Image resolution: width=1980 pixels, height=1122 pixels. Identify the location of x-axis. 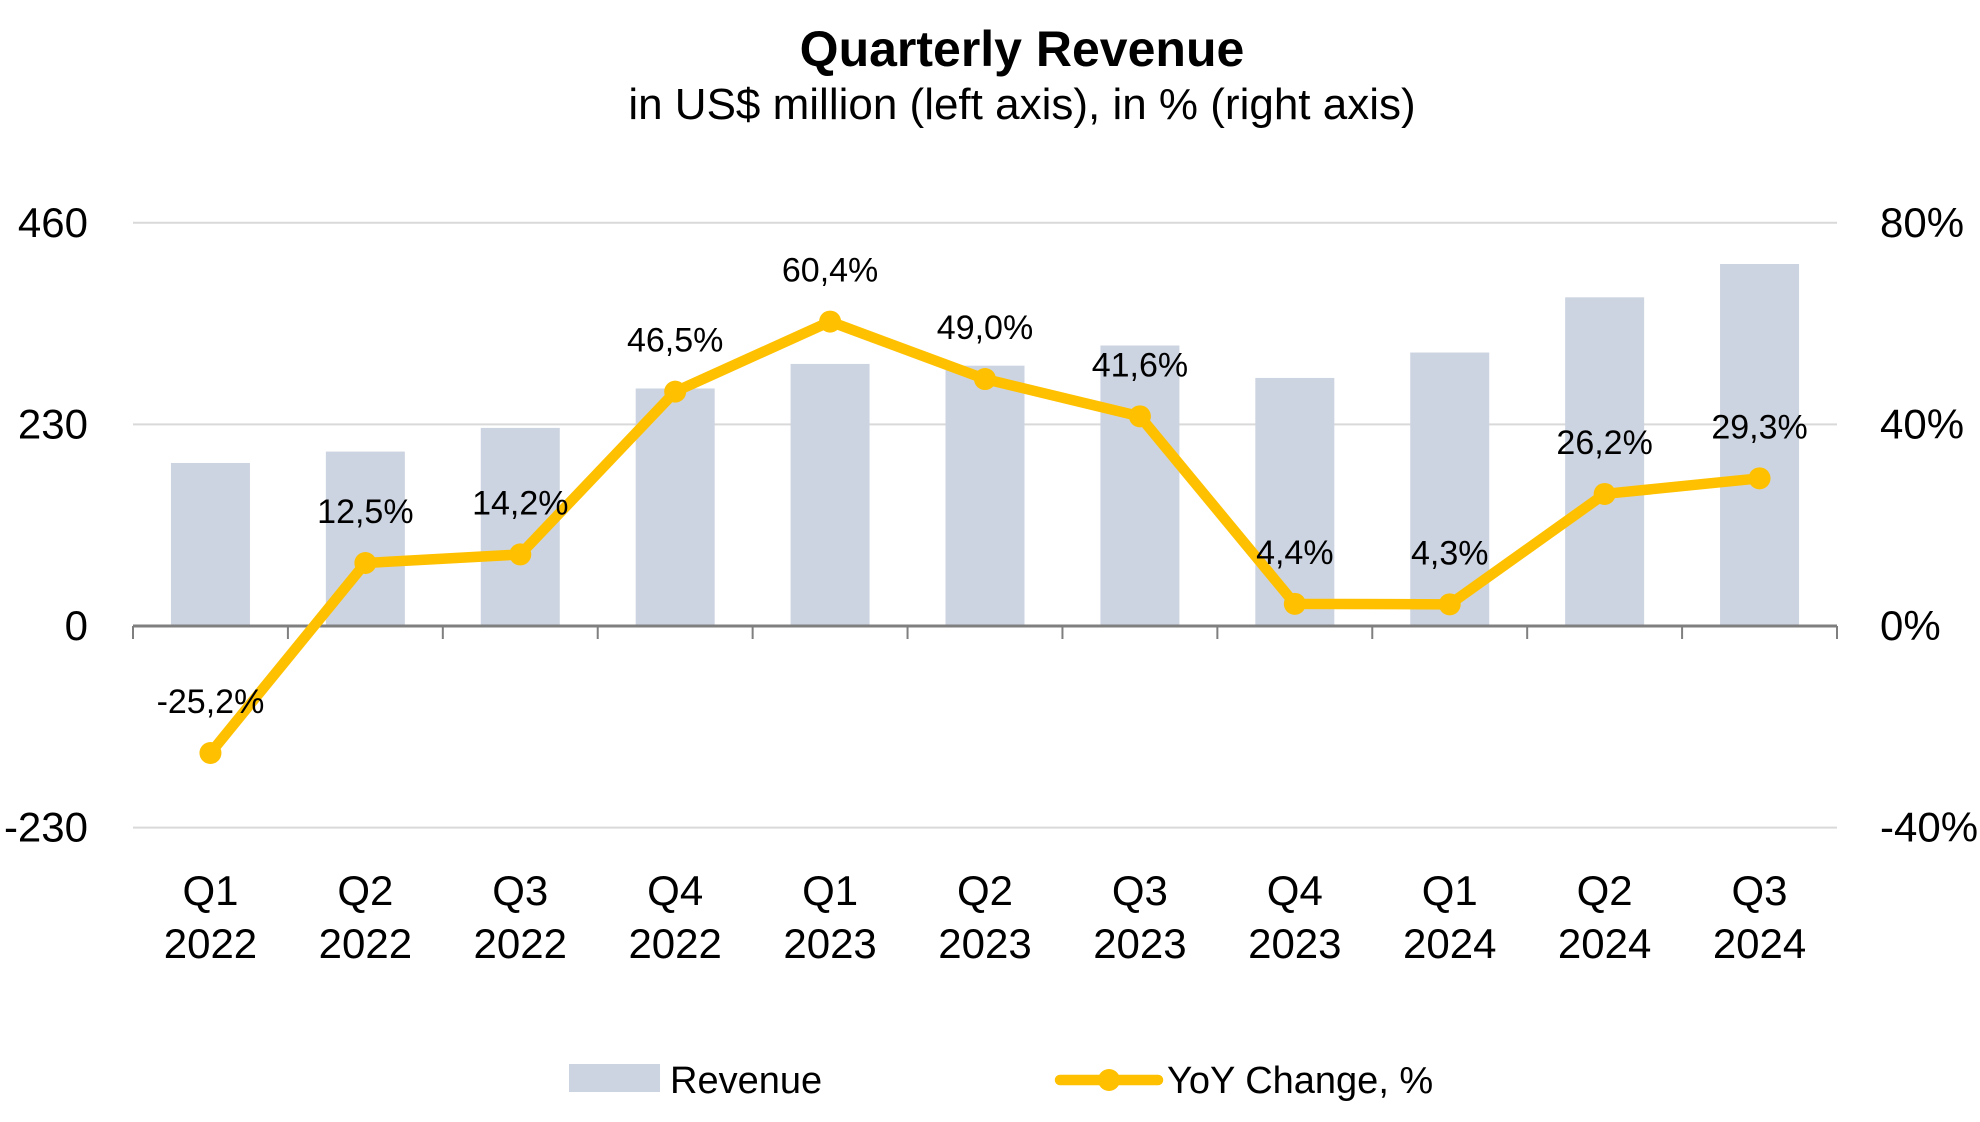
(985, 631).